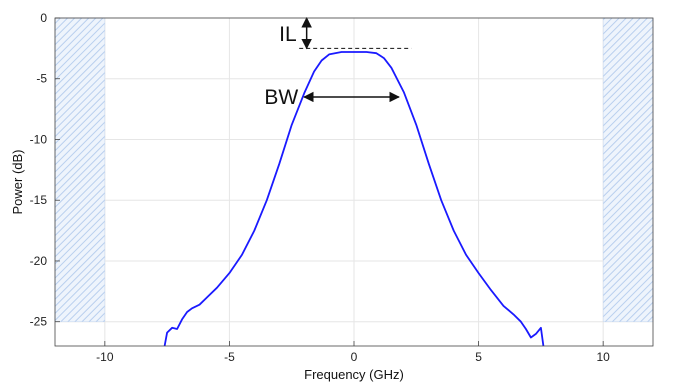  Describe the element at coordinates (39, 200) in the screenshot. I see `y-tick-label: -15` at that location.